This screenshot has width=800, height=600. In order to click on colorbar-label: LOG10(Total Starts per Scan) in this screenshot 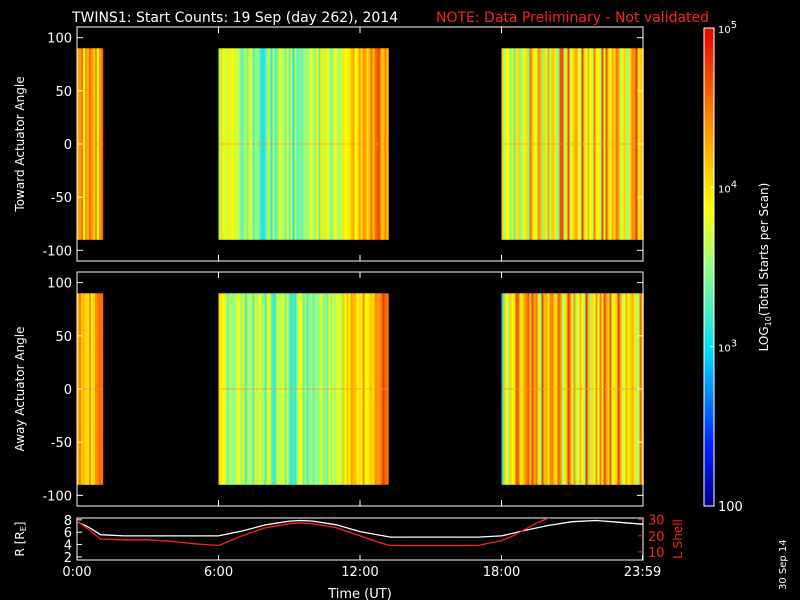, I will do `click(765, 267)`.